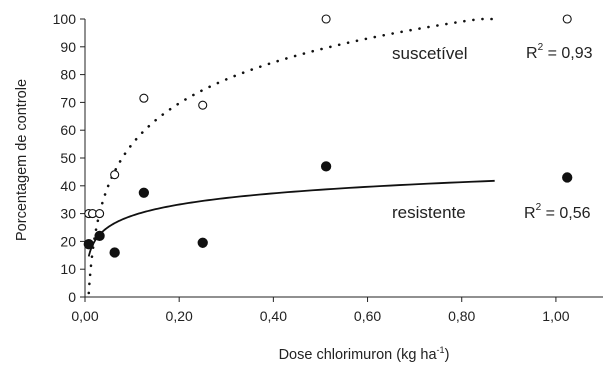 The image size is (612, 368). What do you see at coordinates (541, 47) in the screenshot?
I see `r2-label-suscetivel-sup: 2` at bounding box center [541, 47].